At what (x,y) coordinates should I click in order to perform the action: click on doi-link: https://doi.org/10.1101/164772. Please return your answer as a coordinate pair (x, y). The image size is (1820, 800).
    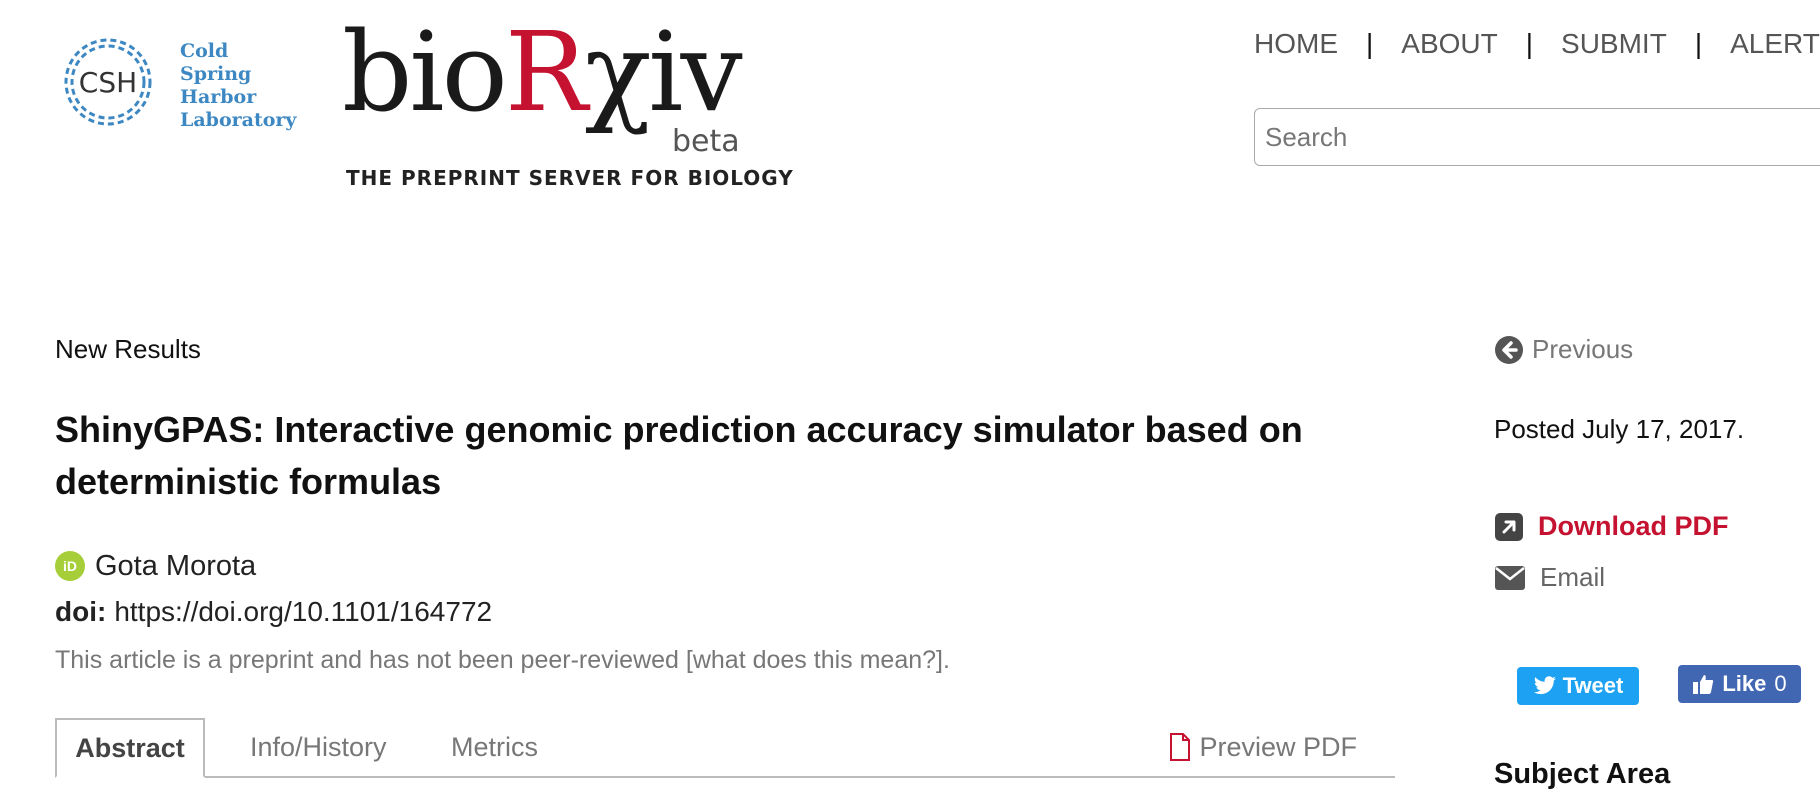
    Looking at the image, I should click on (303, 611).